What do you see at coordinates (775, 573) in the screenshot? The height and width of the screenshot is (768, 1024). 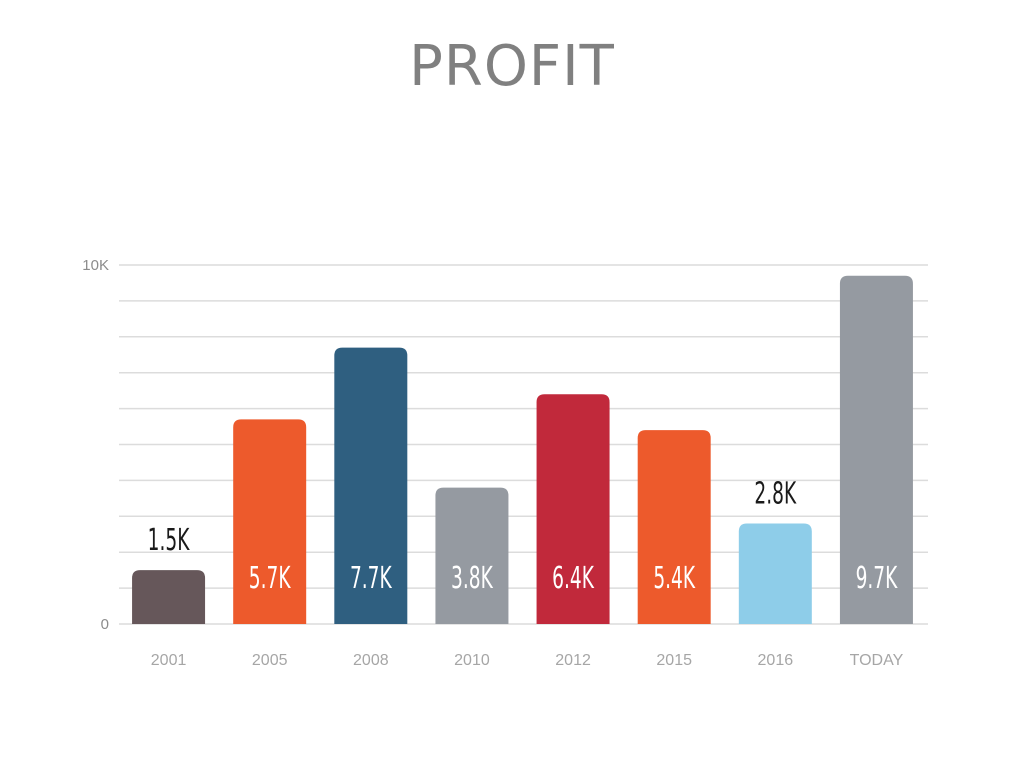 I see `bar-2016` at bounding box center [775, 573].